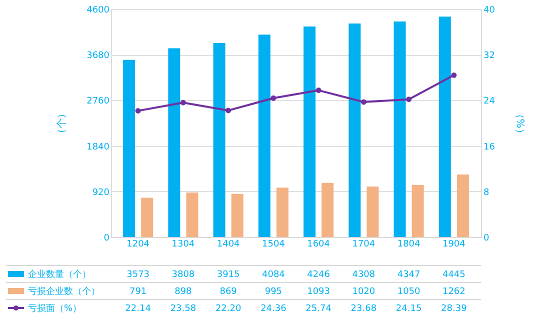  Describe the element at coordinates (98, 101) in the screenshot. I see `y-tick-label: 2760` at that location.